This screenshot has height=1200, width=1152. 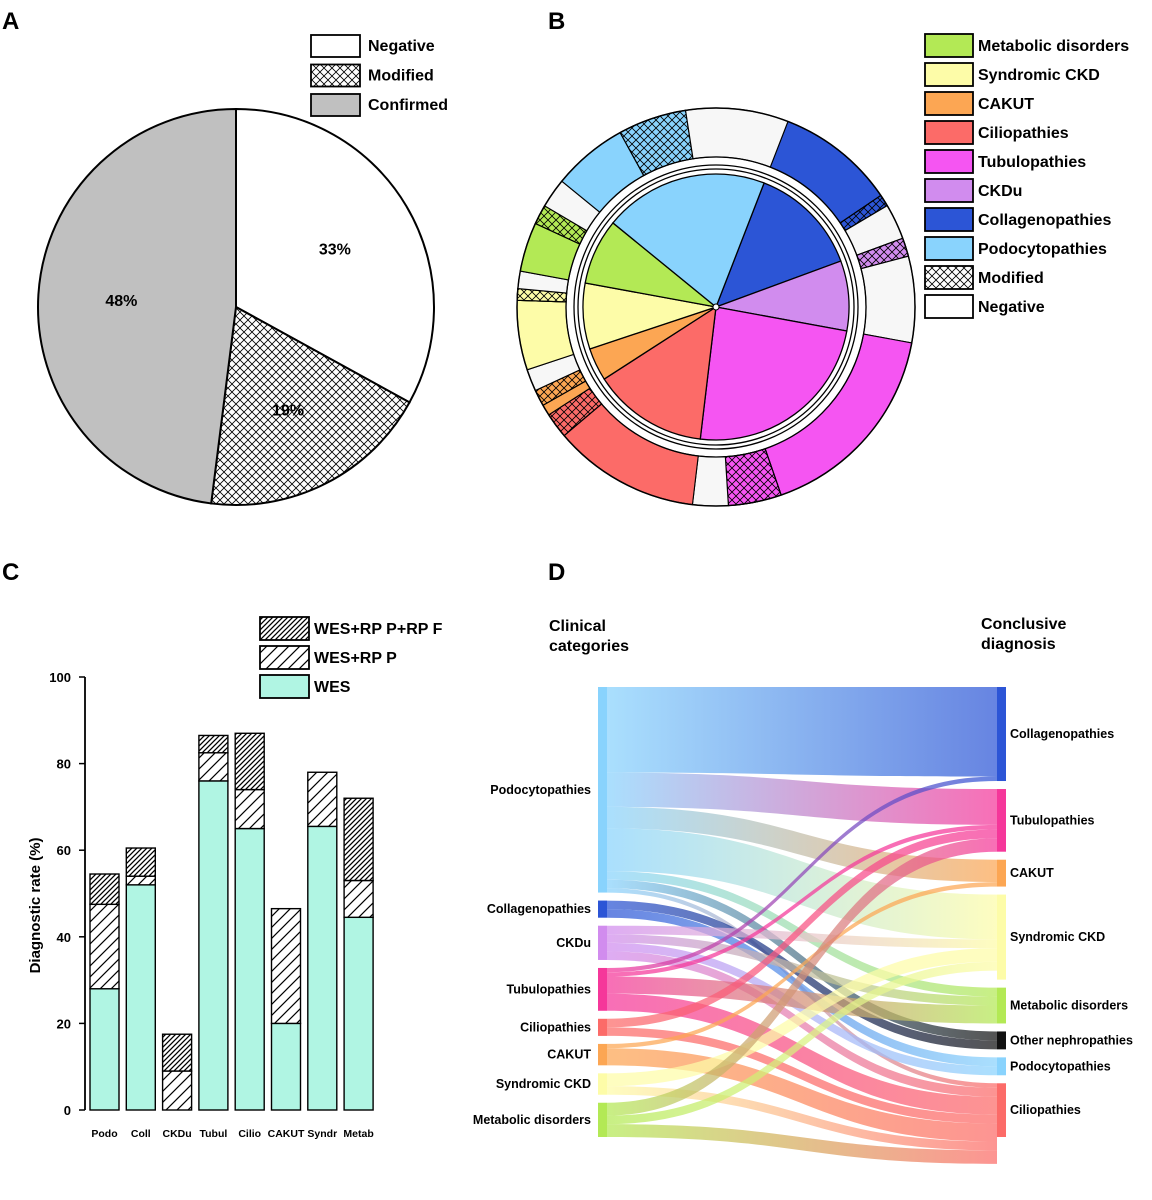 What do you see at coordinates (177, 1090) in the screenshot?
I see `bar-ckdu-wes-rp-p` at bounding box center [177, 1090].